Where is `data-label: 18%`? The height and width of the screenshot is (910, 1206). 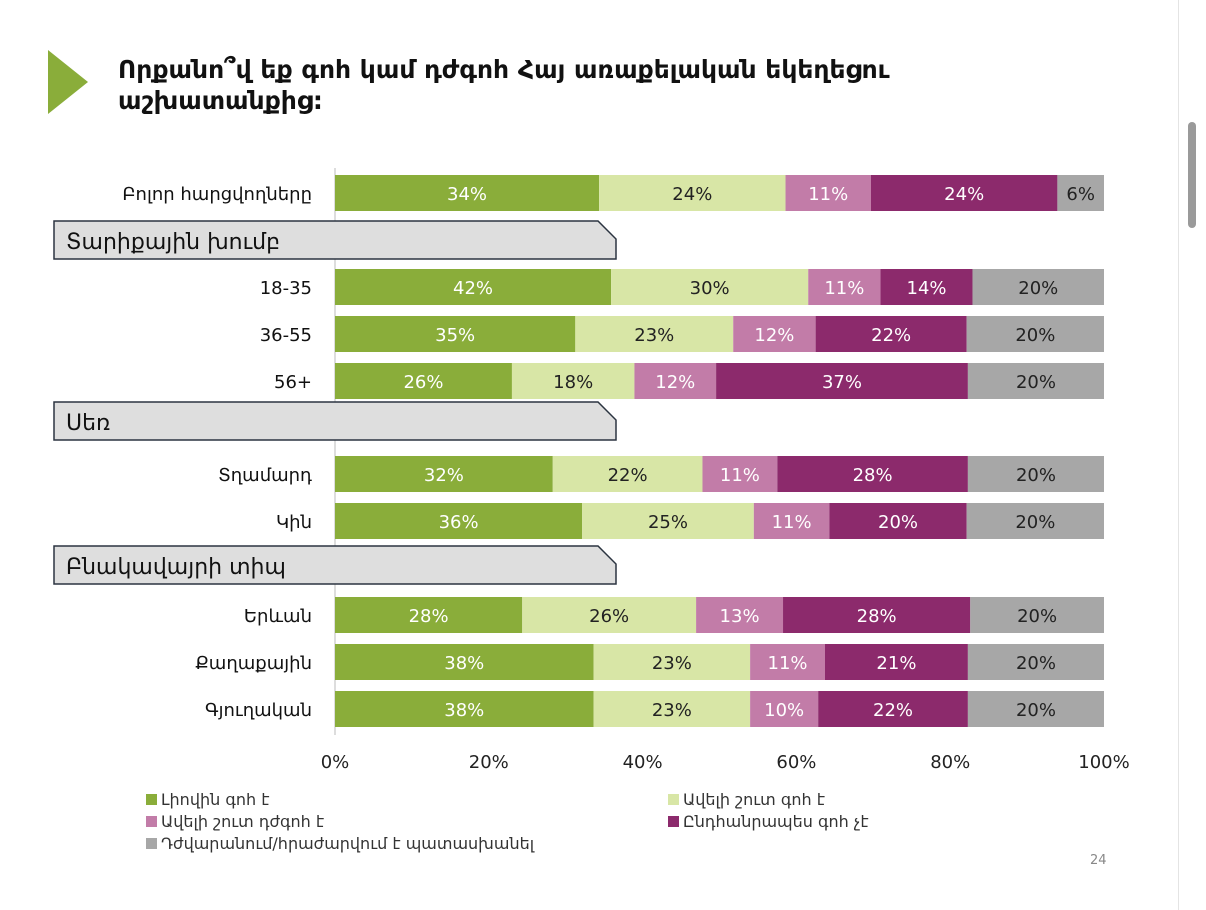
data-label: 18% is located at coordinates (573, 382).